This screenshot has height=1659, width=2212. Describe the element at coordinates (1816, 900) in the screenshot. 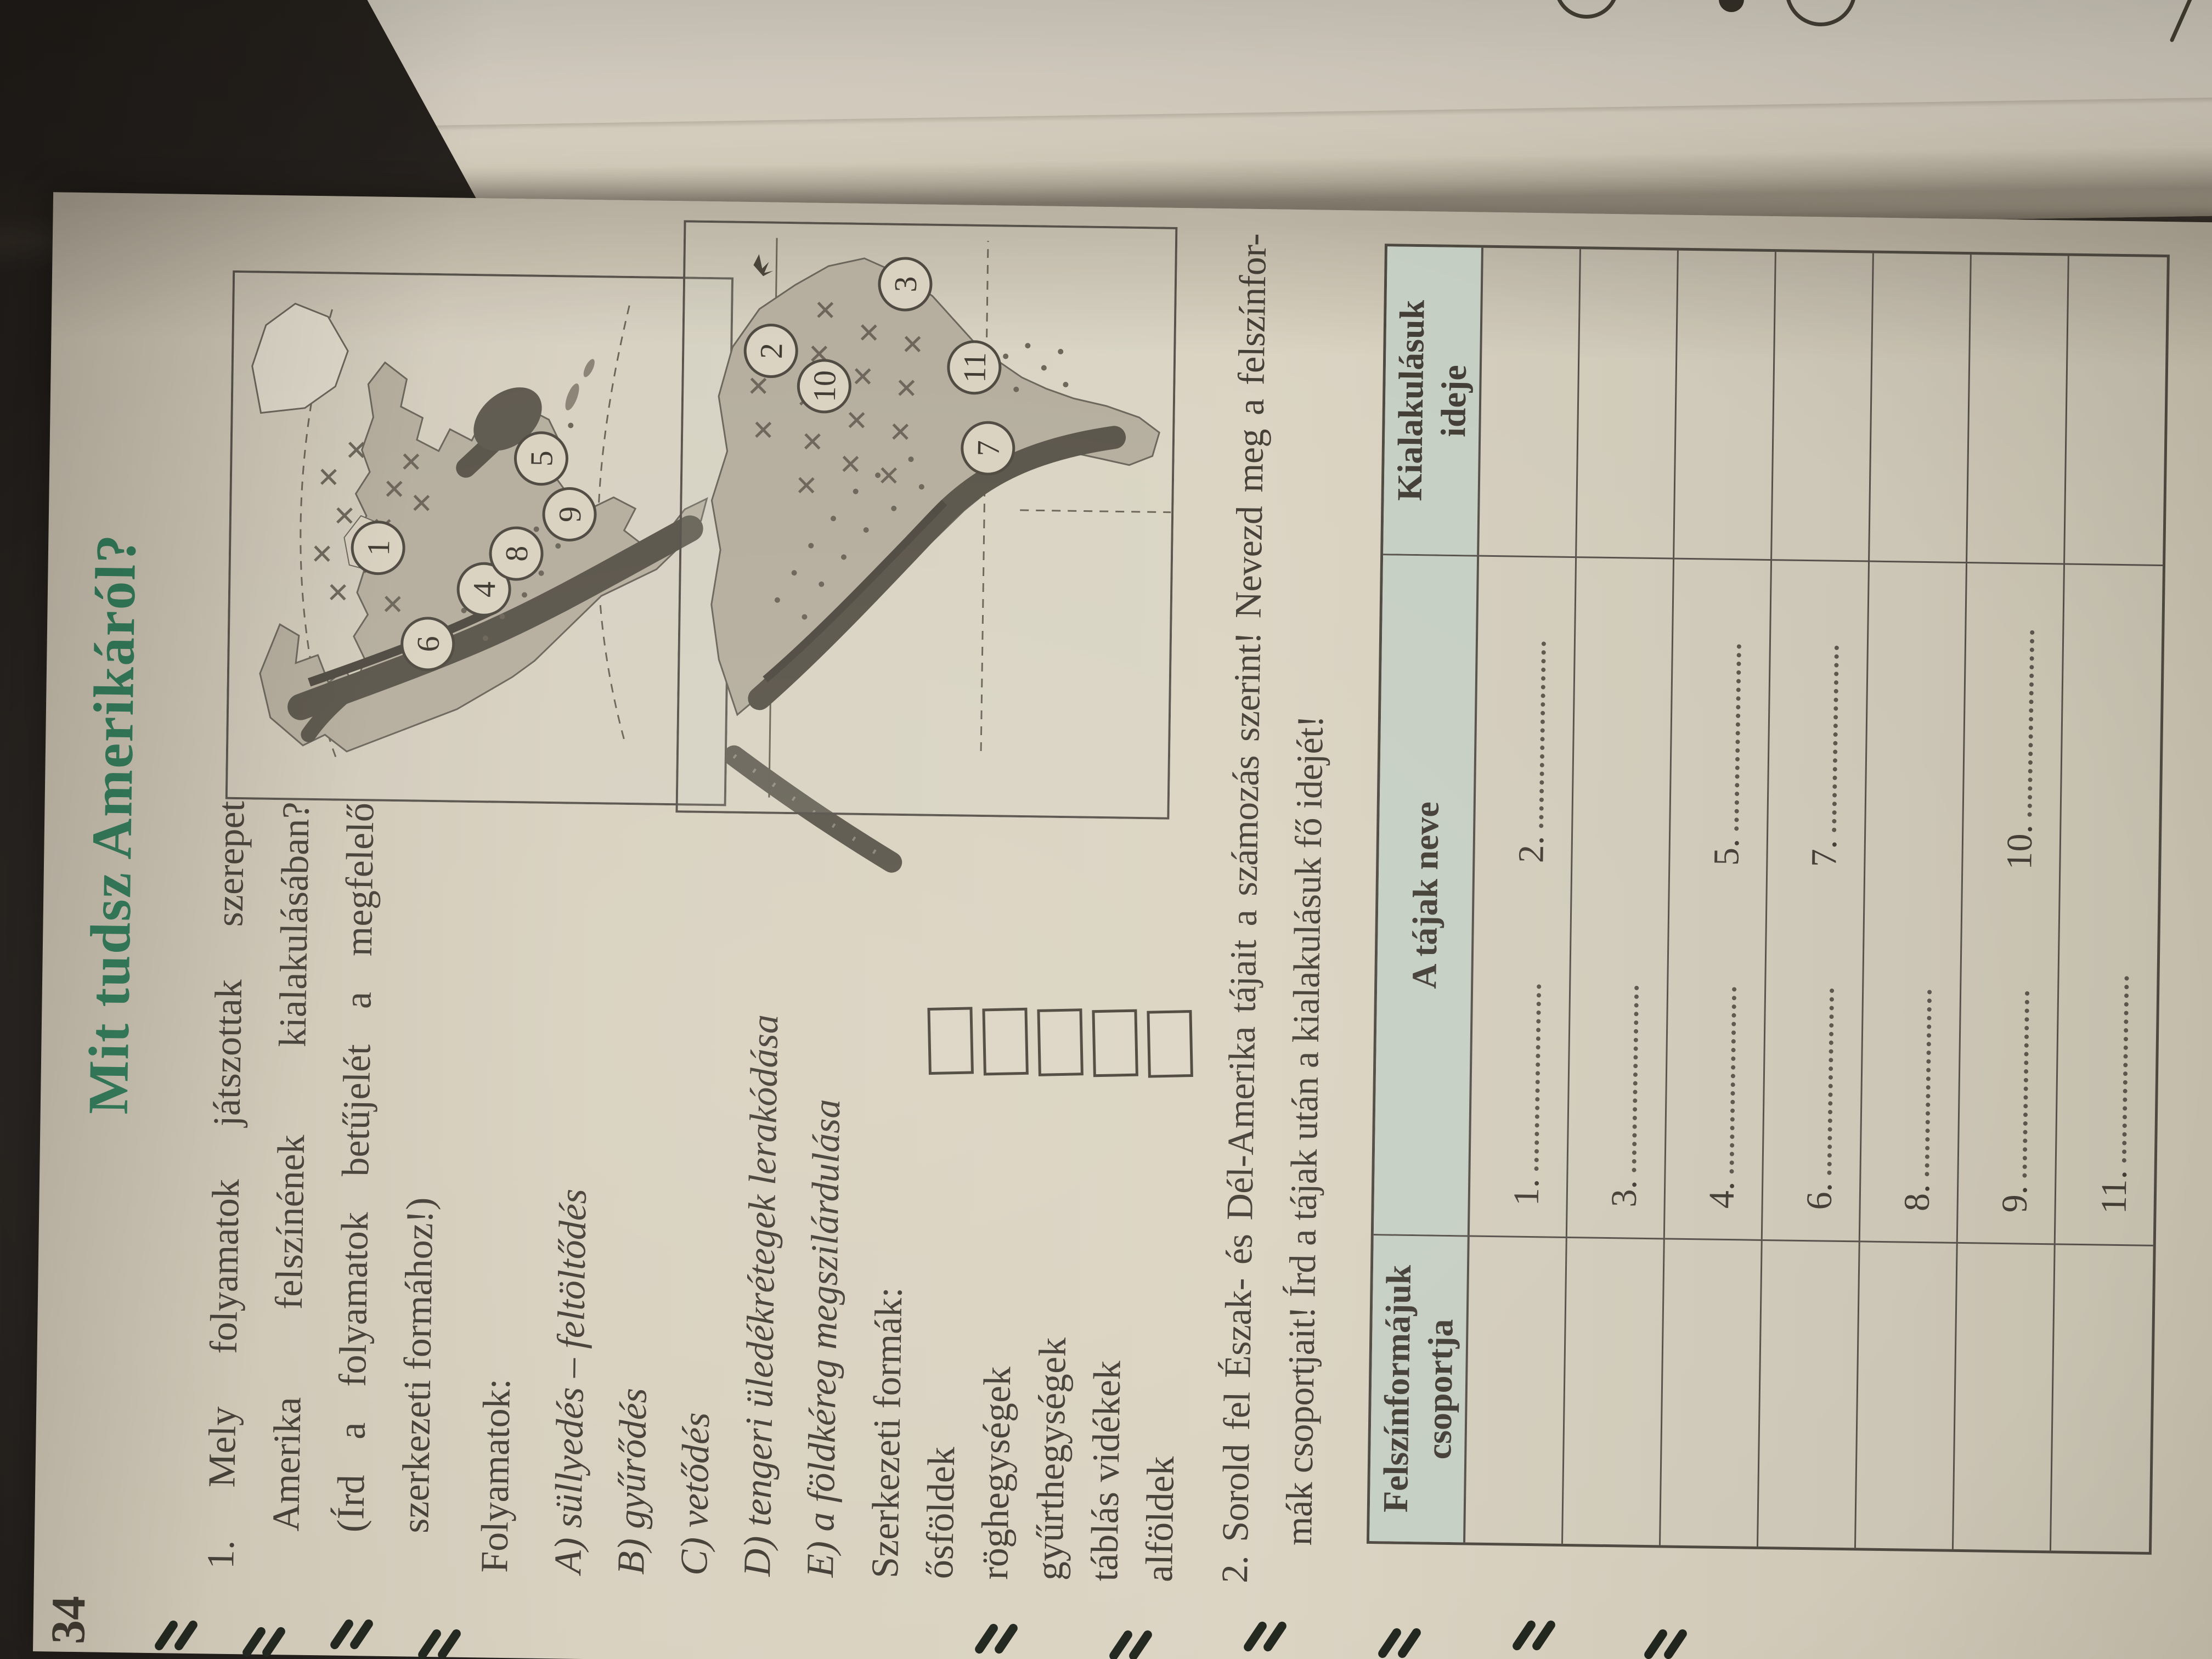

I see `table-cell-names: 6. 7.` at that location.